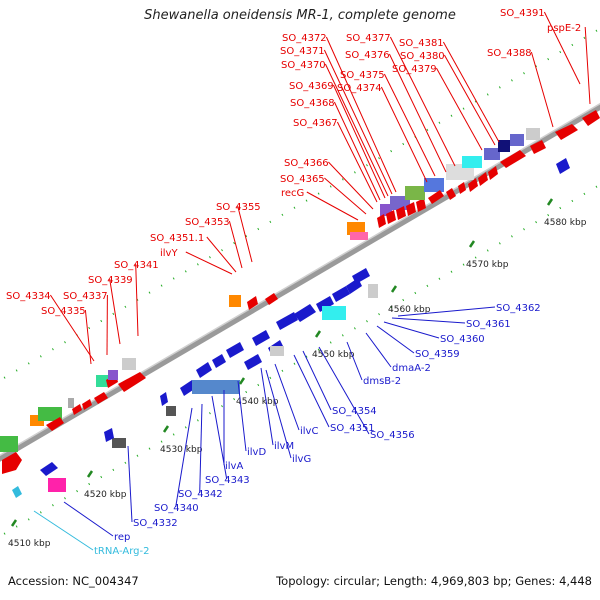 Image resolution: width=600 pixels, height=600 pixels. What do you see at coordinates (303, 65) in the screenshot?
I see `gene-label: SO_4370` at bounding box center [303, 65].